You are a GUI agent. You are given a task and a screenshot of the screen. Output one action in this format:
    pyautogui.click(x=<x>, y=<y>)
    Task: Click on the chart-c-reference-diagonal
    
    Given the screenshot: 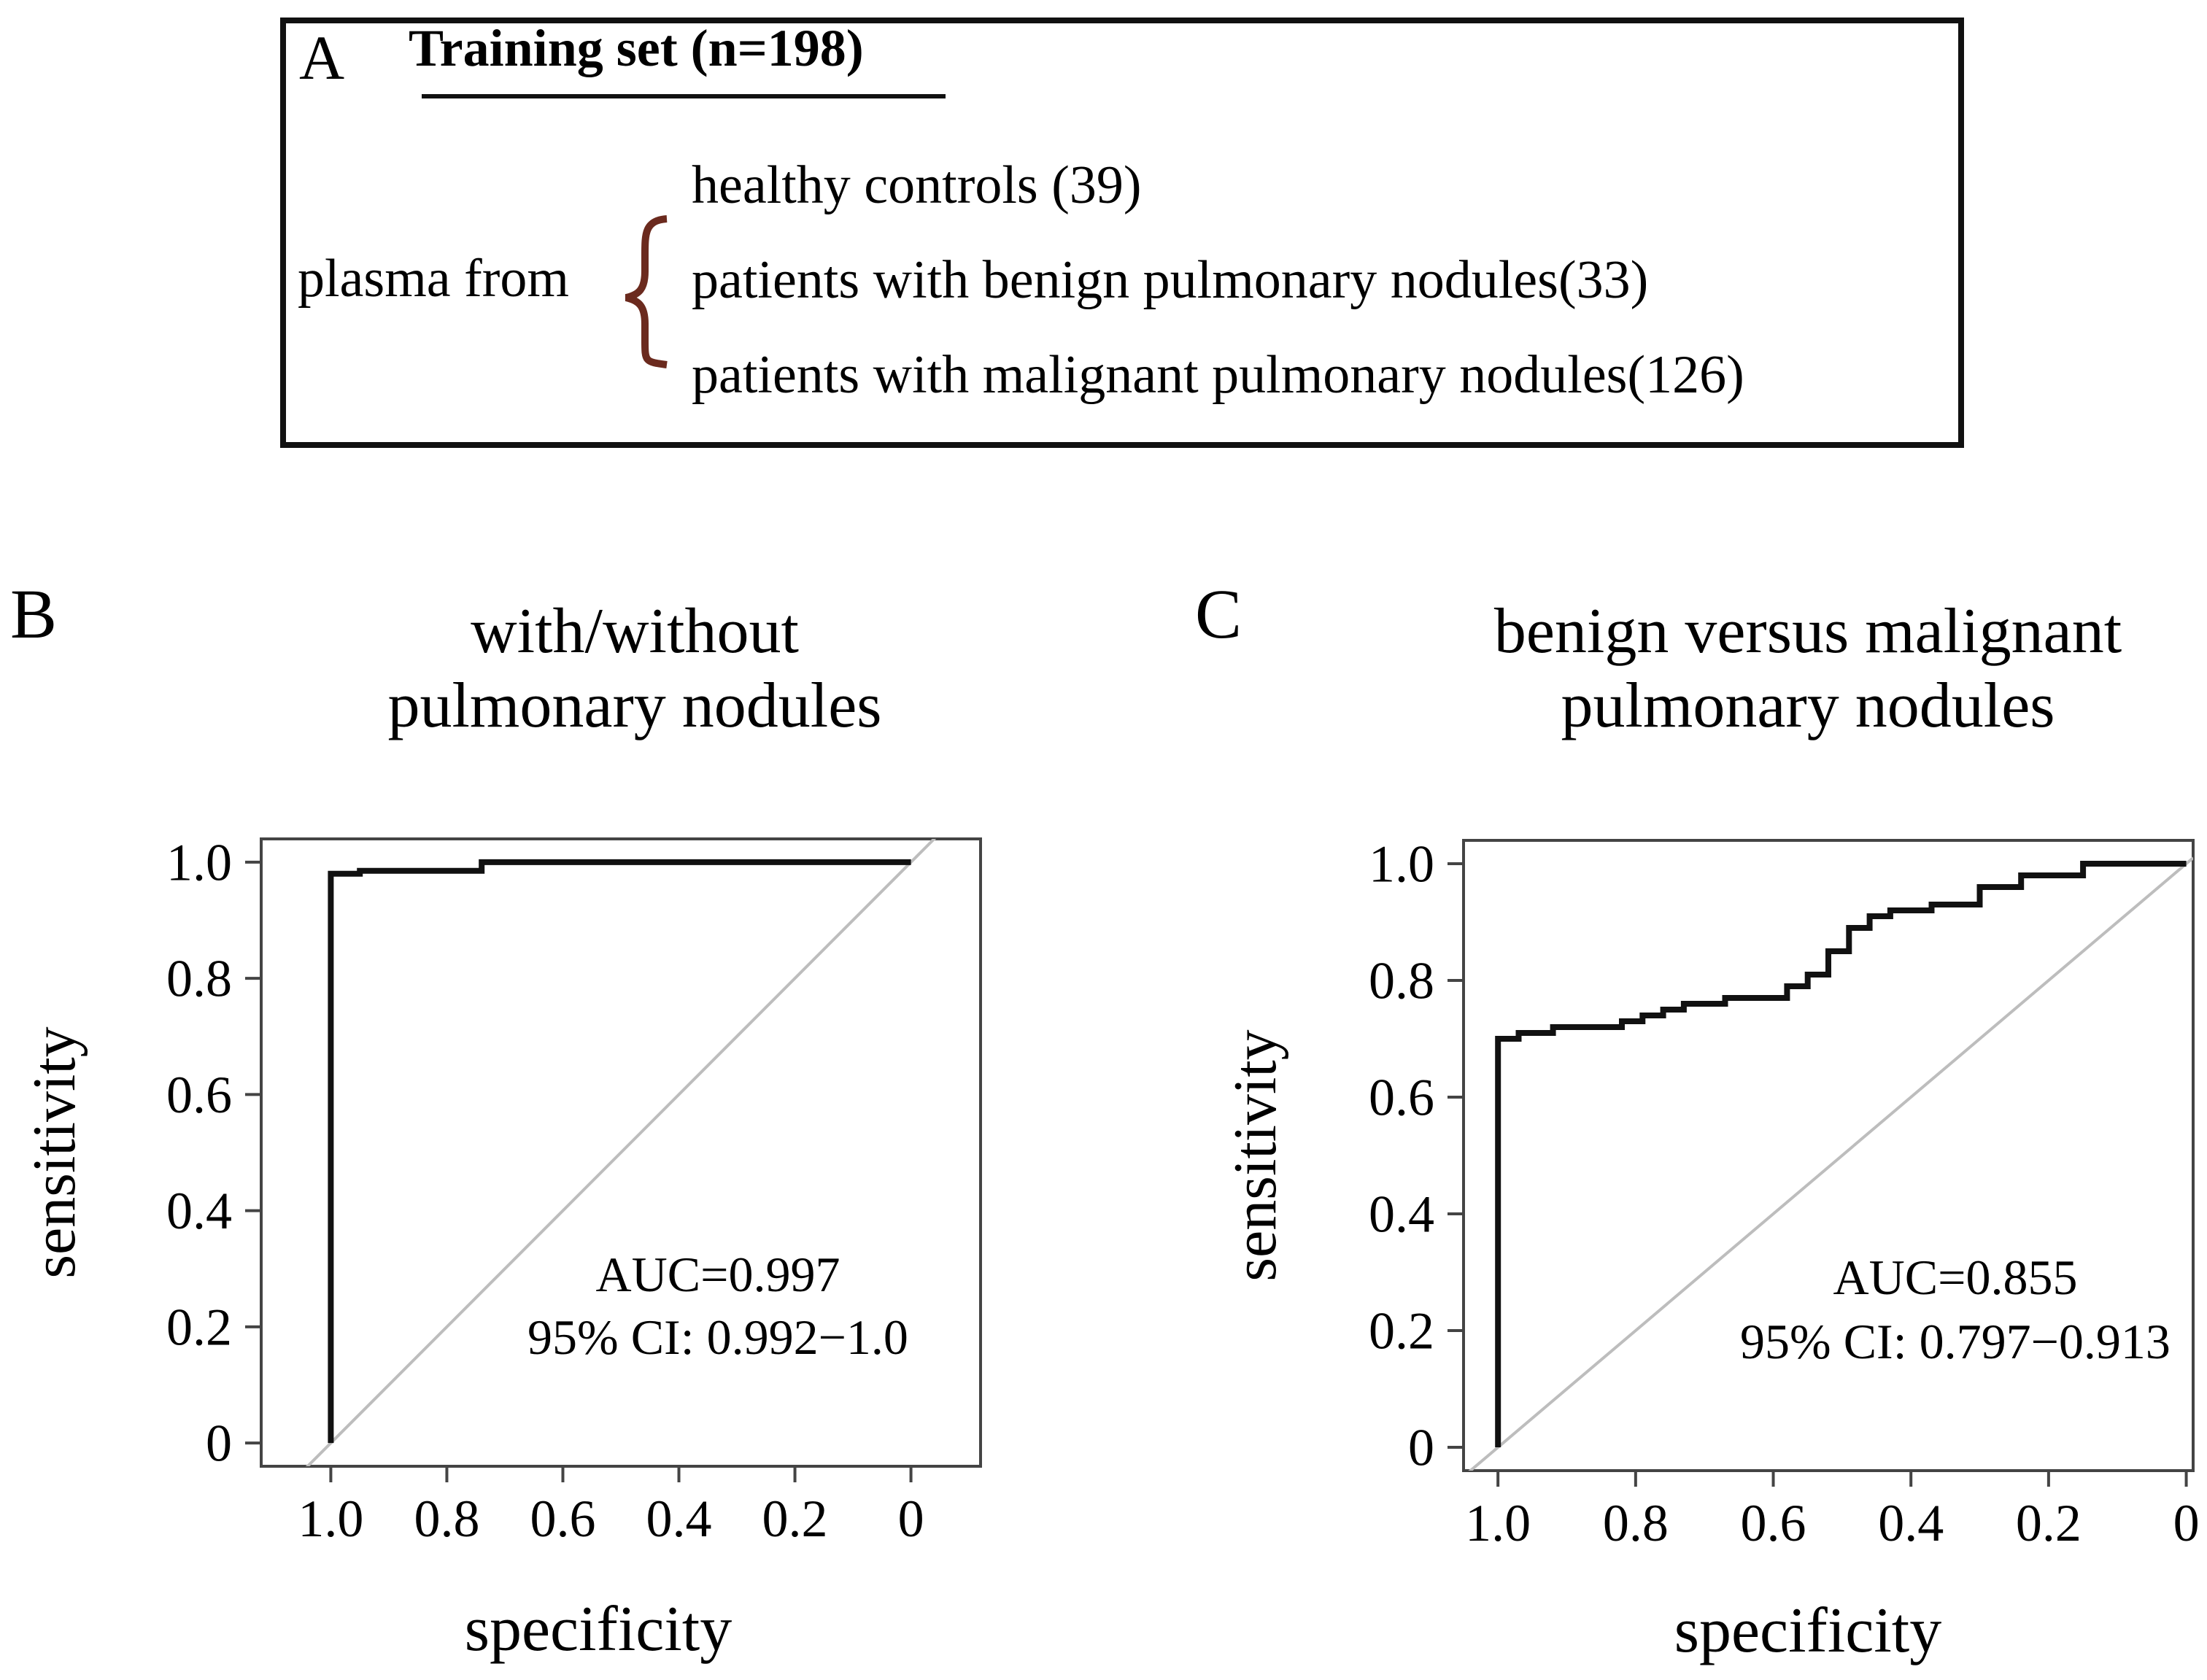 What is the action you would take?
    pyautogui.click(x=1830, y=1163)
    